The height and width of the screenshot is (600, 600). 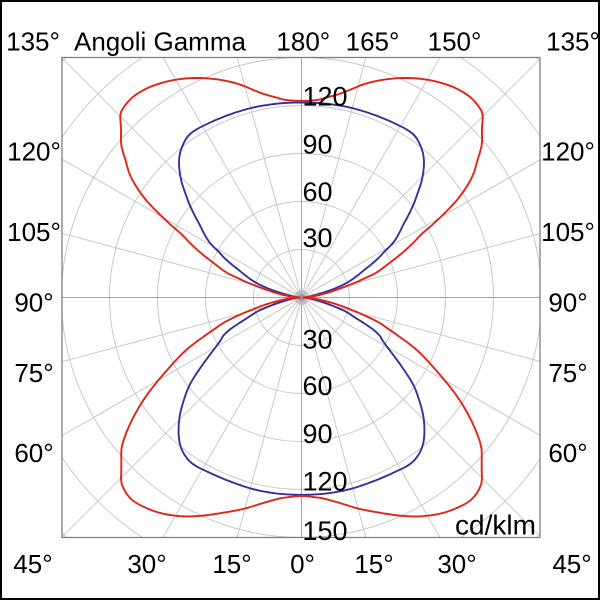 I want to click on svg-text: 0°, so click(x=302, y=564).